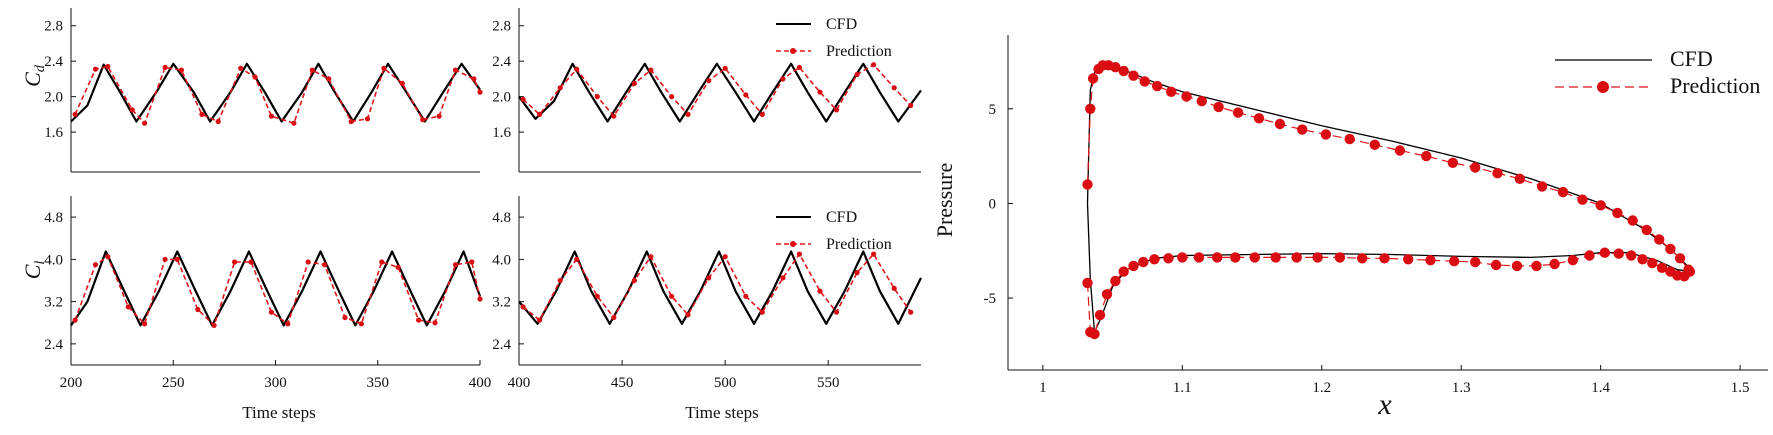 The image size is (1773, 435). I want to click on cl-left-xlabel: Time steps, so click(279, 412).